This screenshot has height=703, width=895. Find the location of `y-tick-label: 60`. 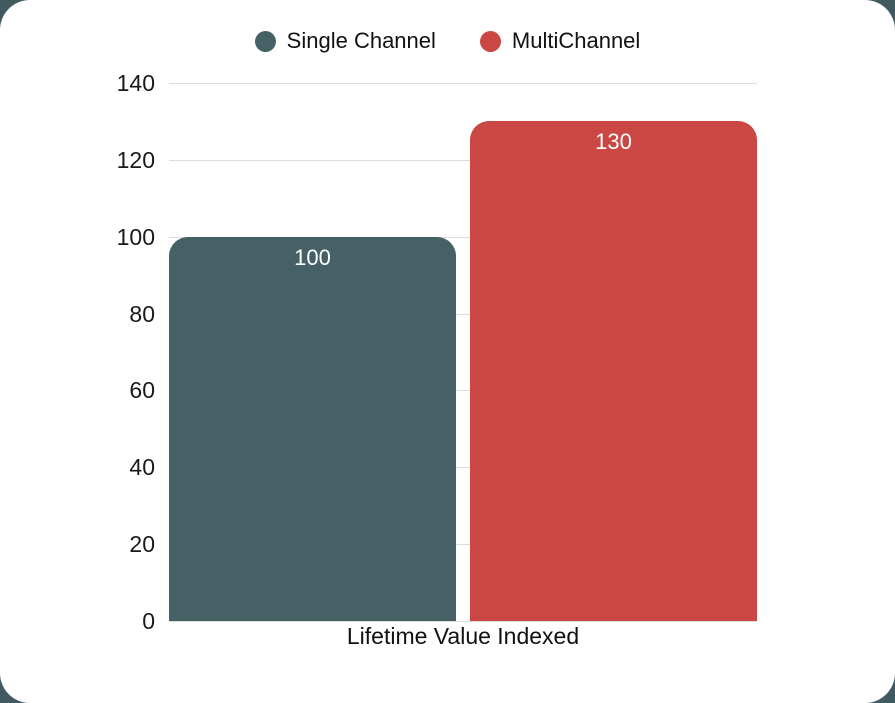

y-tick-label: 60 is located at coordinates (142, 390).